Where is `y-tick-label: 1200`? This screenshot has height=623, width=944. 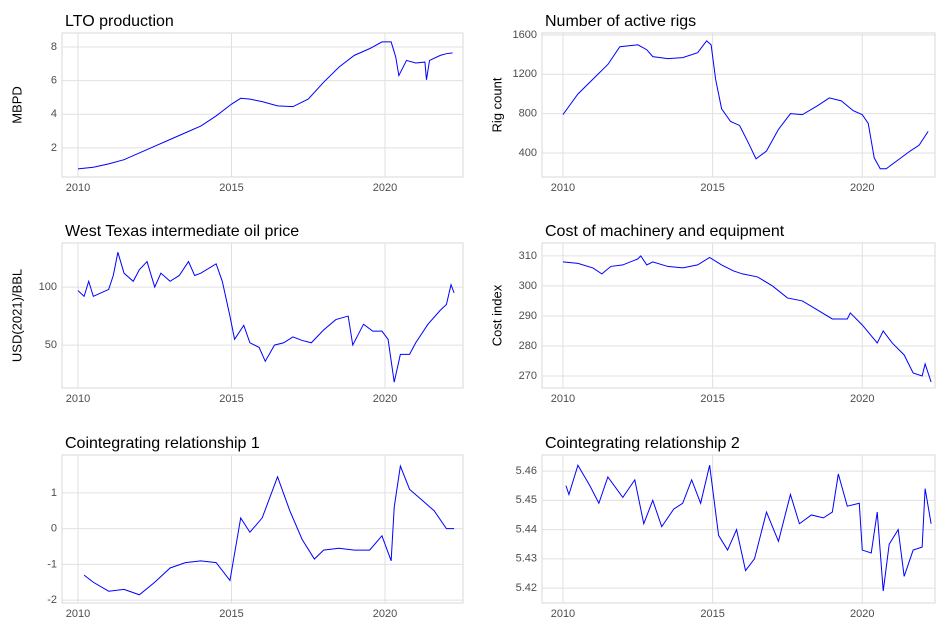
y-tick-label: 1200 is located at coordinates (525, 74).